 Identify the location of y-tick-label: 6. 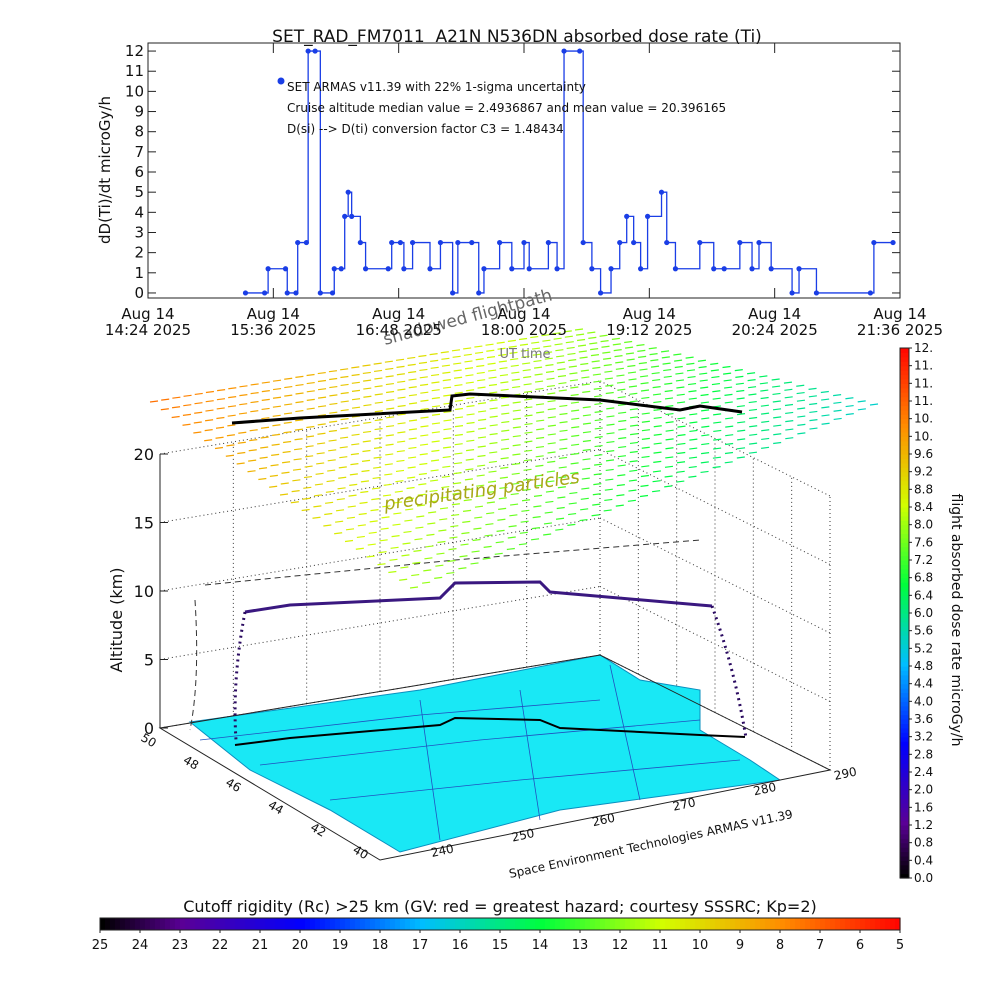
(139, 172).